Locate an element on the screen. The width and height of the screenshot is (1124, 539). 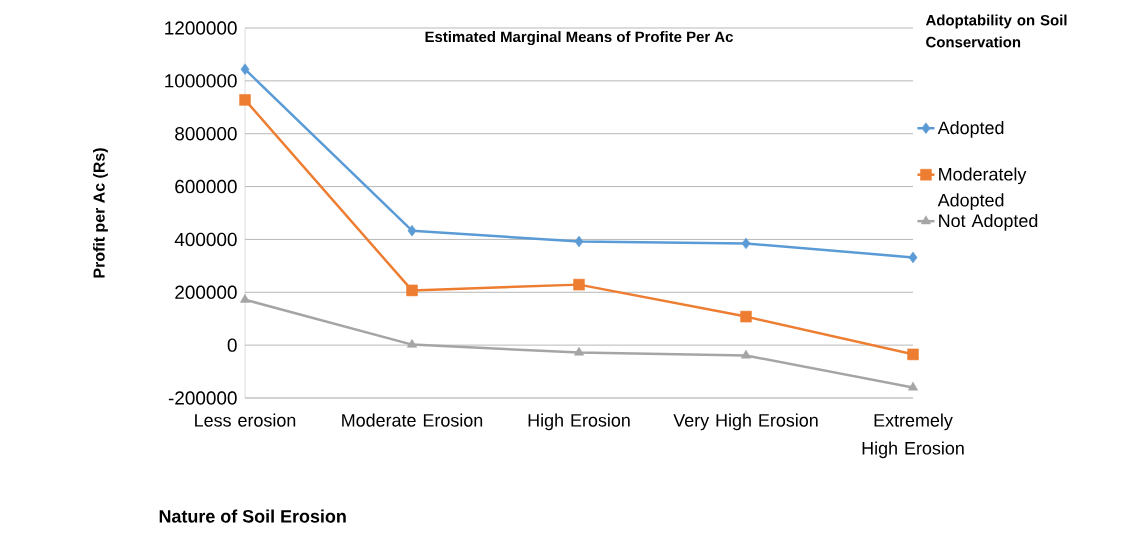
legend-label: Adopted is located at coordinates (970, 129).